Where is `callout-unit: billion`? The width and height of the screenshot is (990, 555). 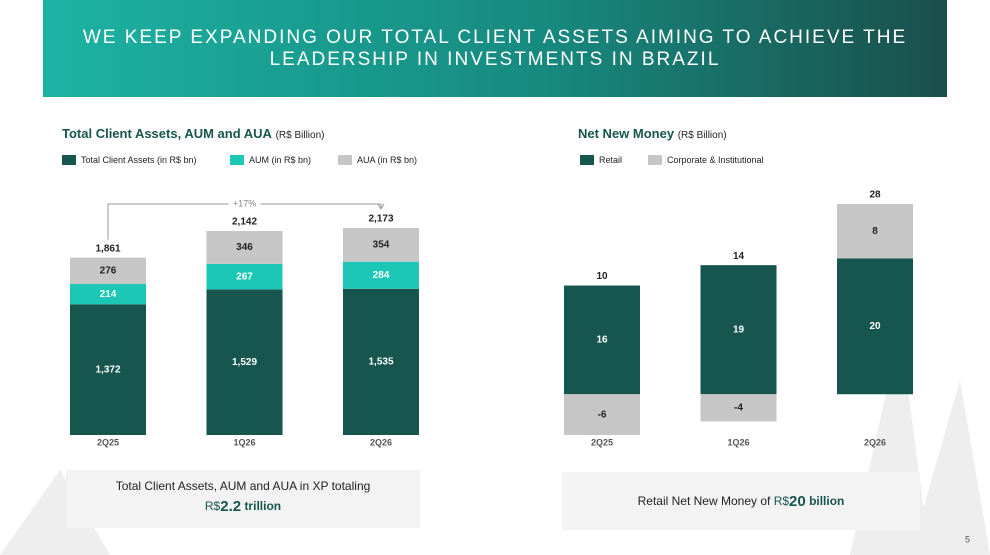 callout-unit: billion is located at coordinates (826, 501).